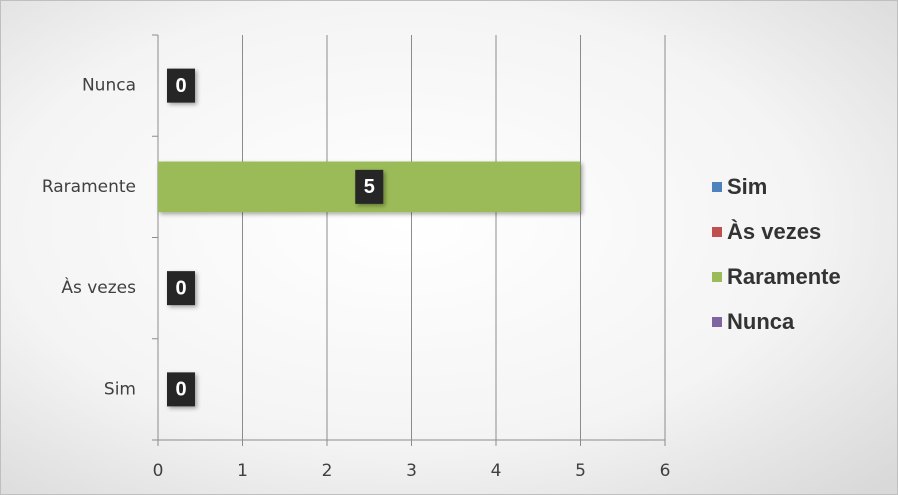 This screenshot has height=495, width=898. What do you see at coordinates (496, 471) in the screenshot?
I see `x-tick-label: 4` at bounding box center [496, 471].